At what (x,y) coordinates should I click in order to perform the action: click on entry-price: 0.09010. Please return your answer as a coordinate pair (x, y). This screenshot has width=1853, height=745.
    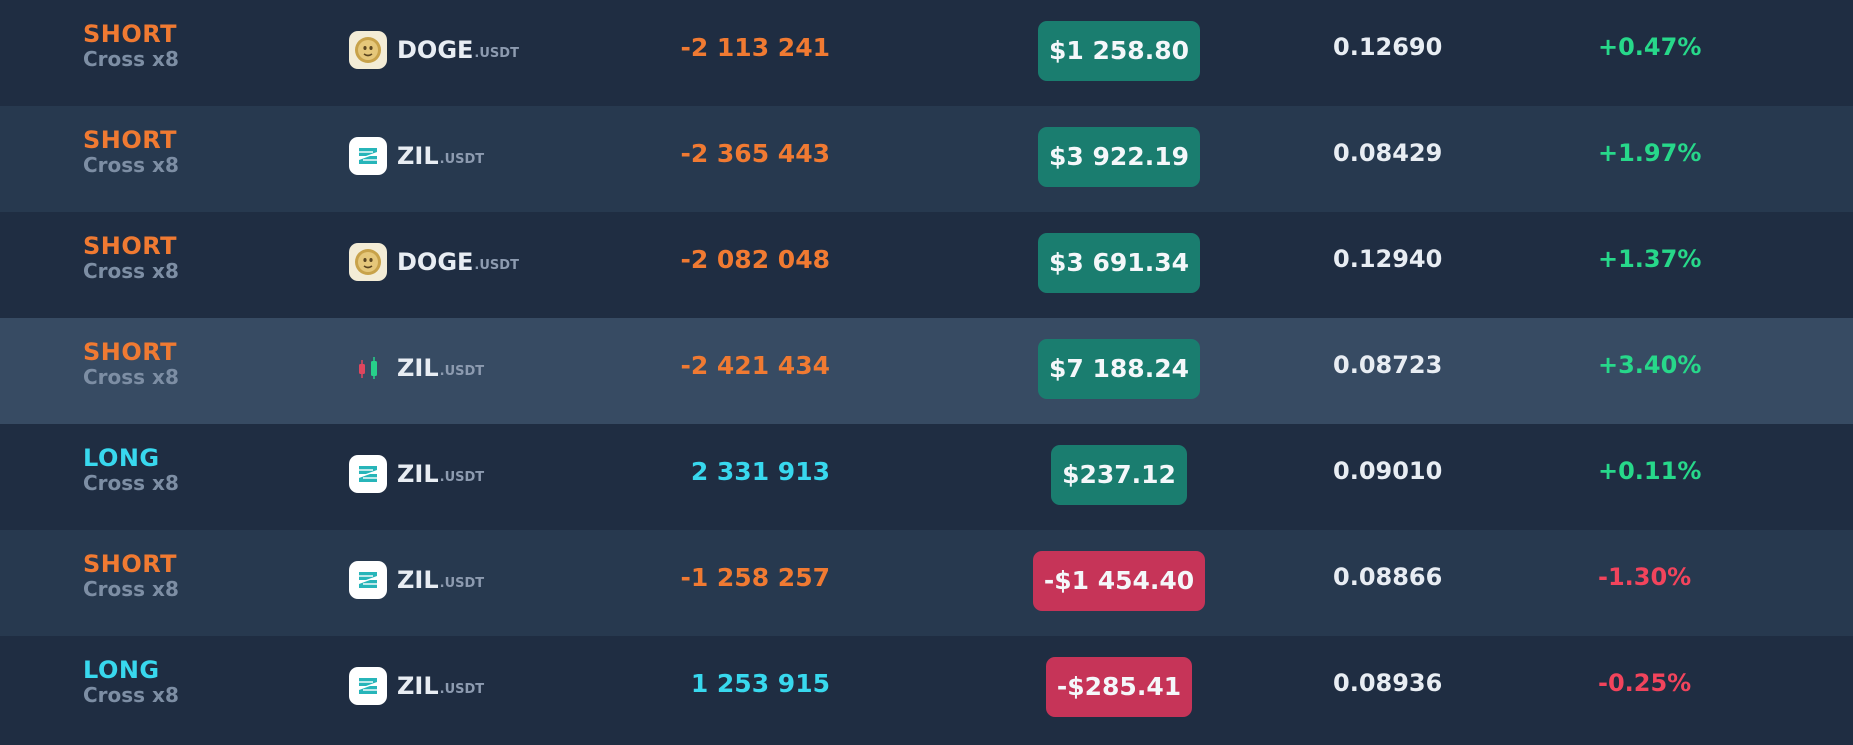
    Looking at the image, I should click on (1388, 471).